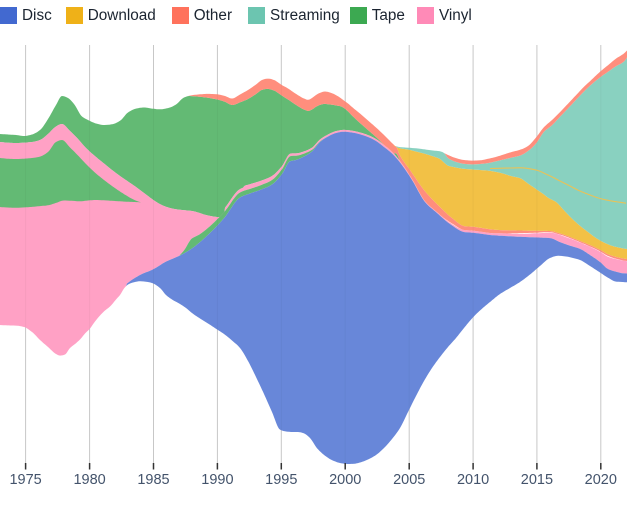  Describe the element at coordinates (281, 480) in the screenshot. I see `svg-text: 1995` at that location.